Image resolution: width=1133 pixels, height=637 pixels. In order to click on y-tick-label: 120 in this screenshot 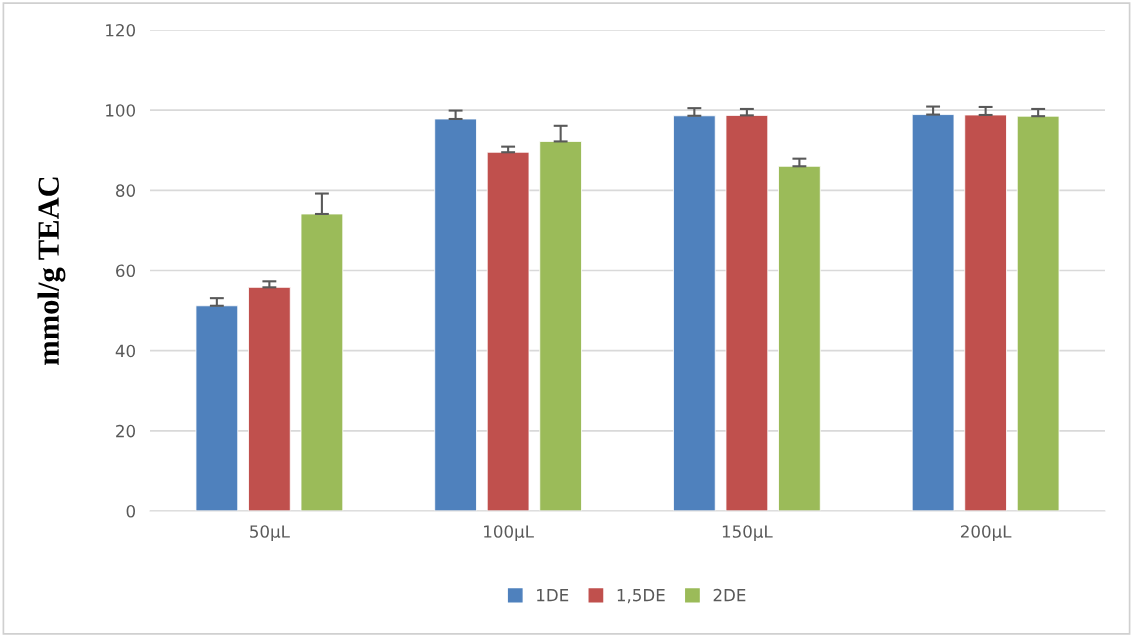, I will do `click(120, 30)`.